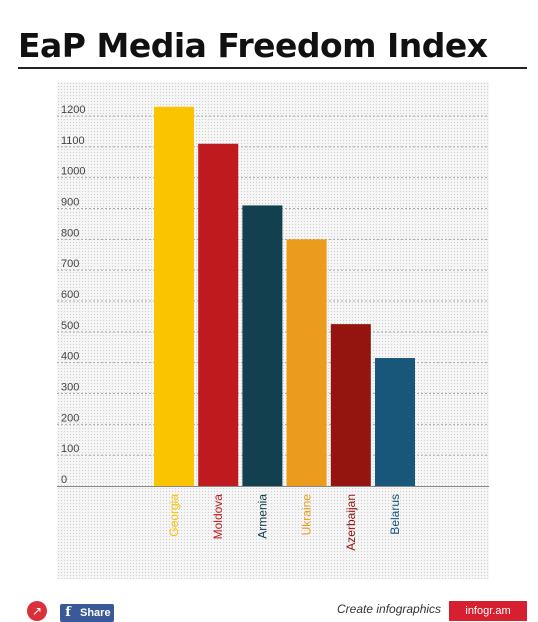 The image size is (538, 622). What do you see at coordinates (37, 611) in the screenshot?
I see `share-icon: ↗` at bounding box center [37, 611].